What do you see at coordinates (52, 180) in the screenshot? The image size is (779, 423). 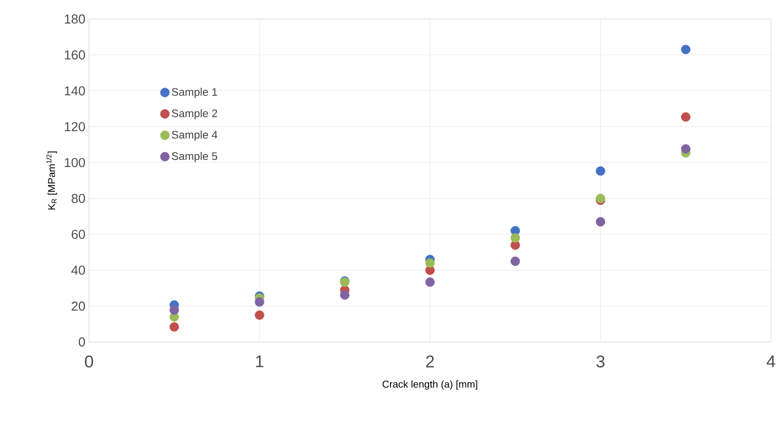 I see `y-axis-title: K$_{R}$ [MPam$^{1/2}$]` at bounding box center [52, 180].